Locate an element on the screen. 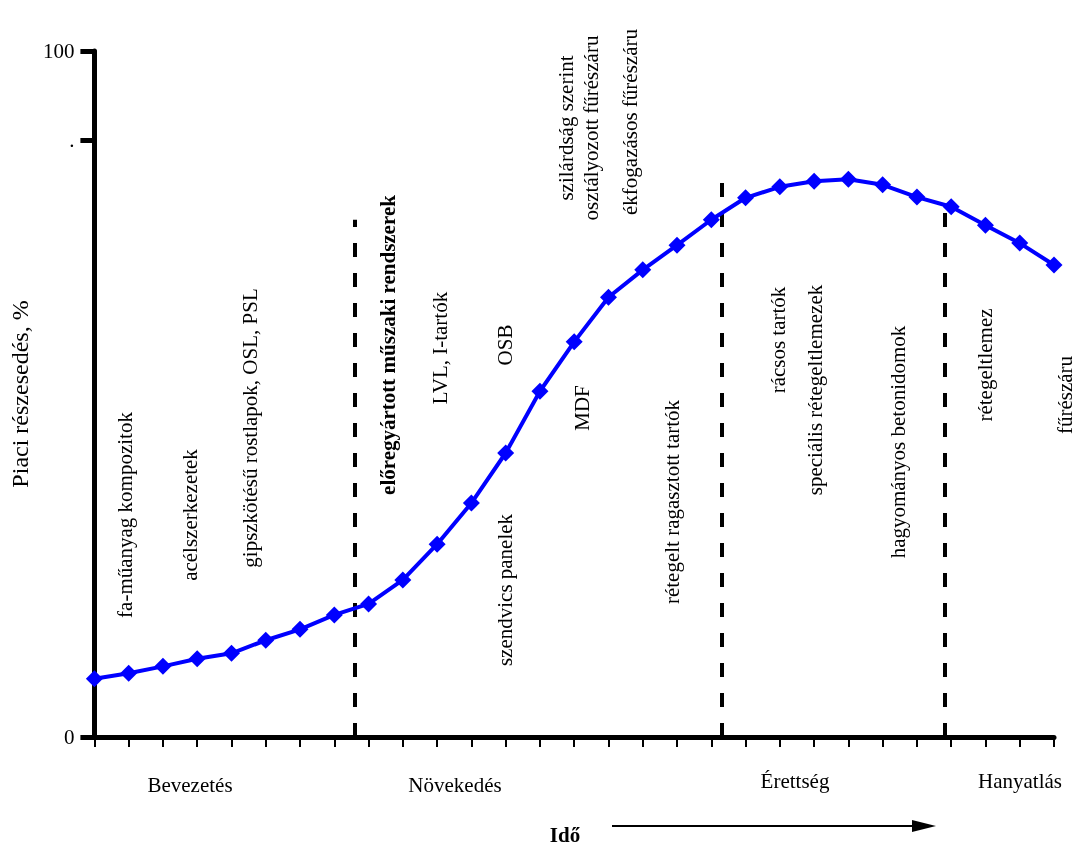 The image size is (1084, 847). annotation: speciális rétegeltlemezek is located at coordinates (815, 390).